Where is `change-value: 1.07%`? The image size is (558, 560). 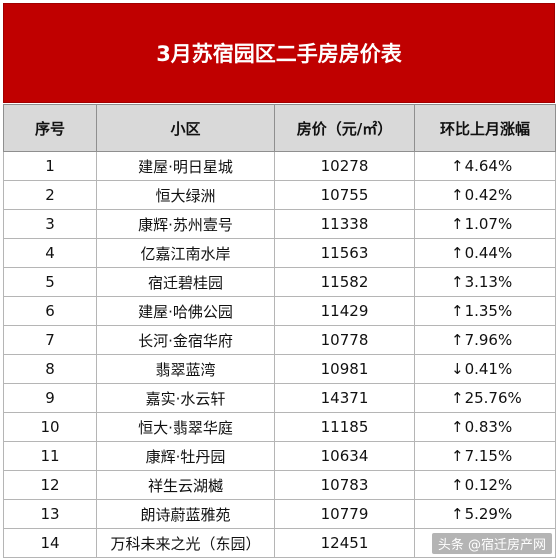
change-value: 1.07% is located at coordinates (488, 224).